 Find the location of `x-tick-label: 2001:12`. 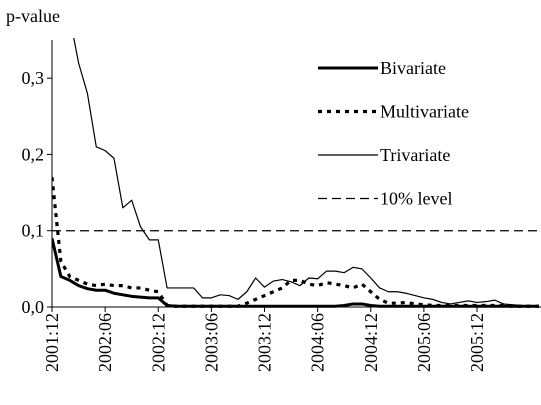

x-tick-label: 2001:12 is located at coordinates (52, 342).